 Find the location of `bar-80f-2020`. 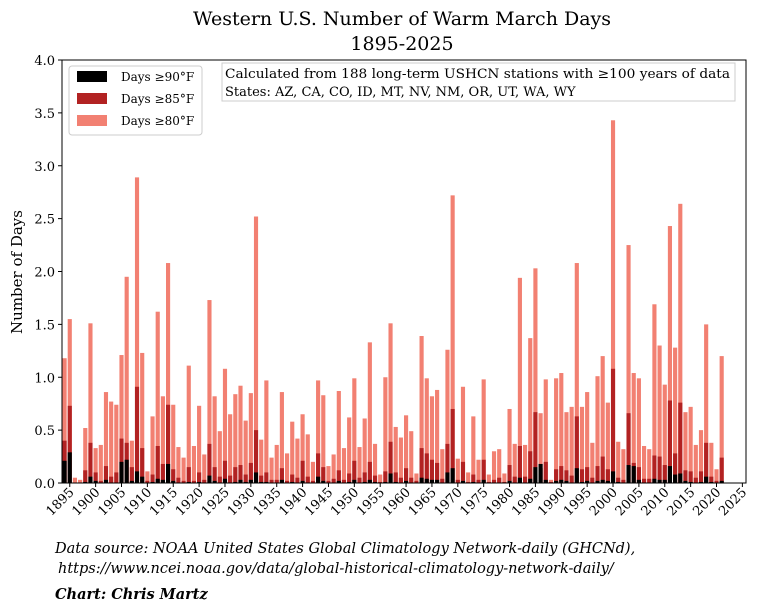

bar-80f-2020 is located at coordinates (716, 476).